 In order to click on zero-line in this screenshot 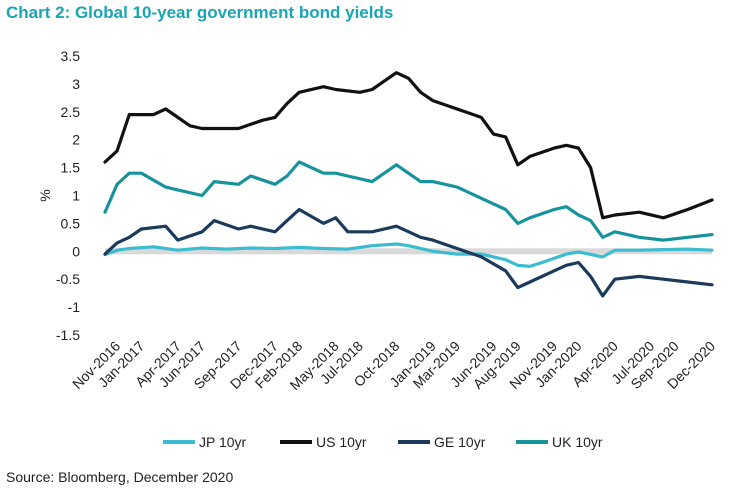, I will do `click(408, 251)`.